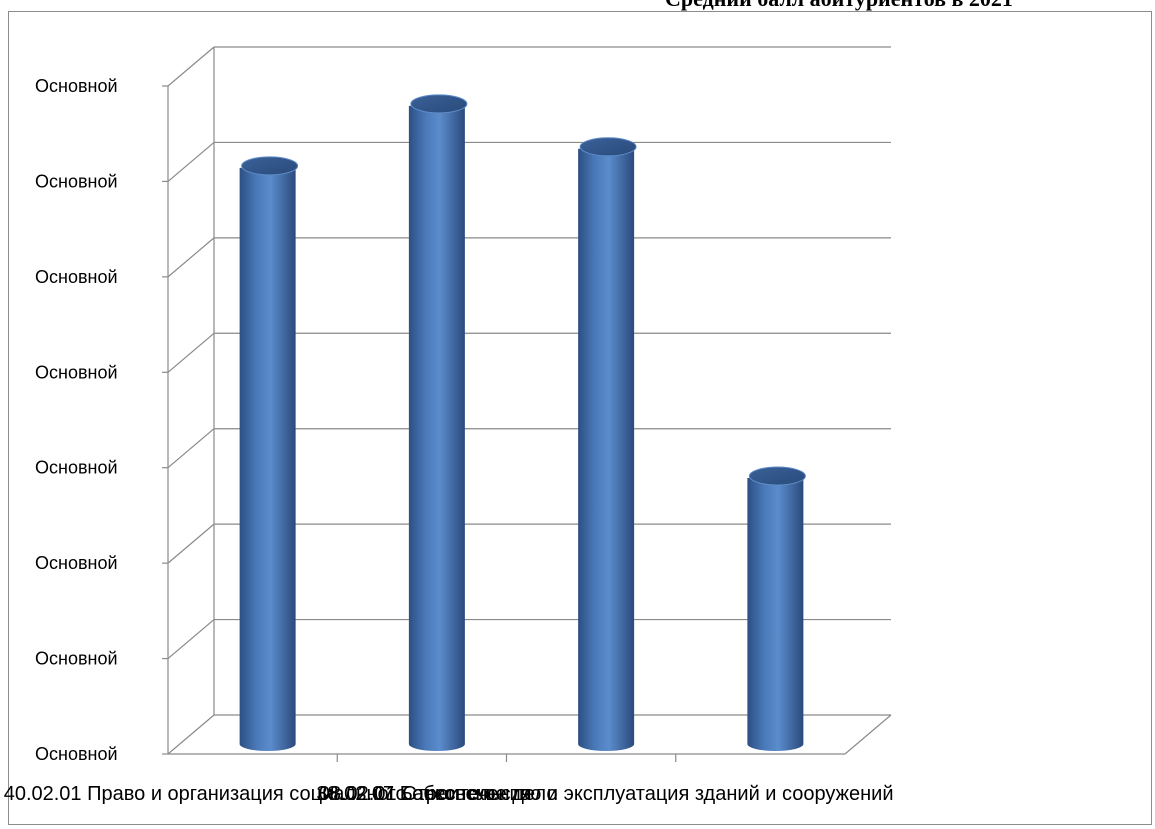 The image size is (1155, 829). What do you see at coordinates (910, 6) in the screenshot?
I see `chart-title: Средний балл абитуриентов в 2021` at bounding box center [910, 6].